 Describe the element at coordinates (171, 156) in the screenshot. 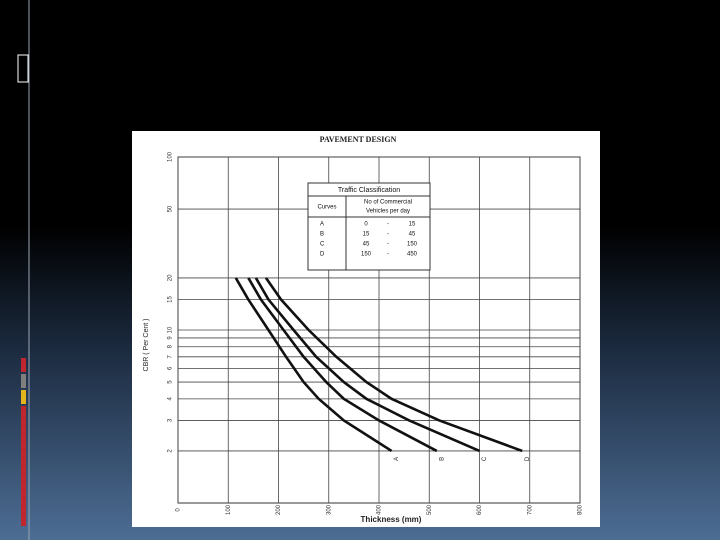

I see `y-tick-label: 100` at that location.